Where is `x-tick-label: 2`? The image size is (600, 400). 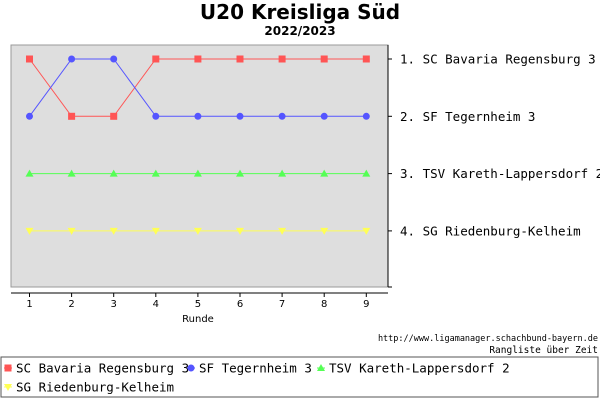 x-tick-label: 2 is located at coordinates (71, 304).